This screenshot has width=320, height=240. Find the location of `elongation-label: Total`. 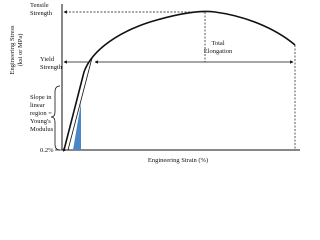

elongation-label: Total is located at coordinates (217, 43).